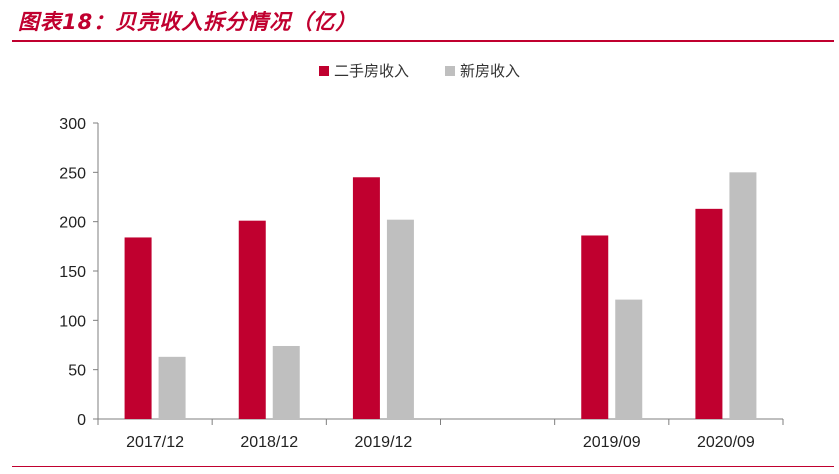 This screenshot has height=474, width=839. Describe the element at coordinates (72, 321) in the screenshot. I see `y-tick-label: 100` at that location.